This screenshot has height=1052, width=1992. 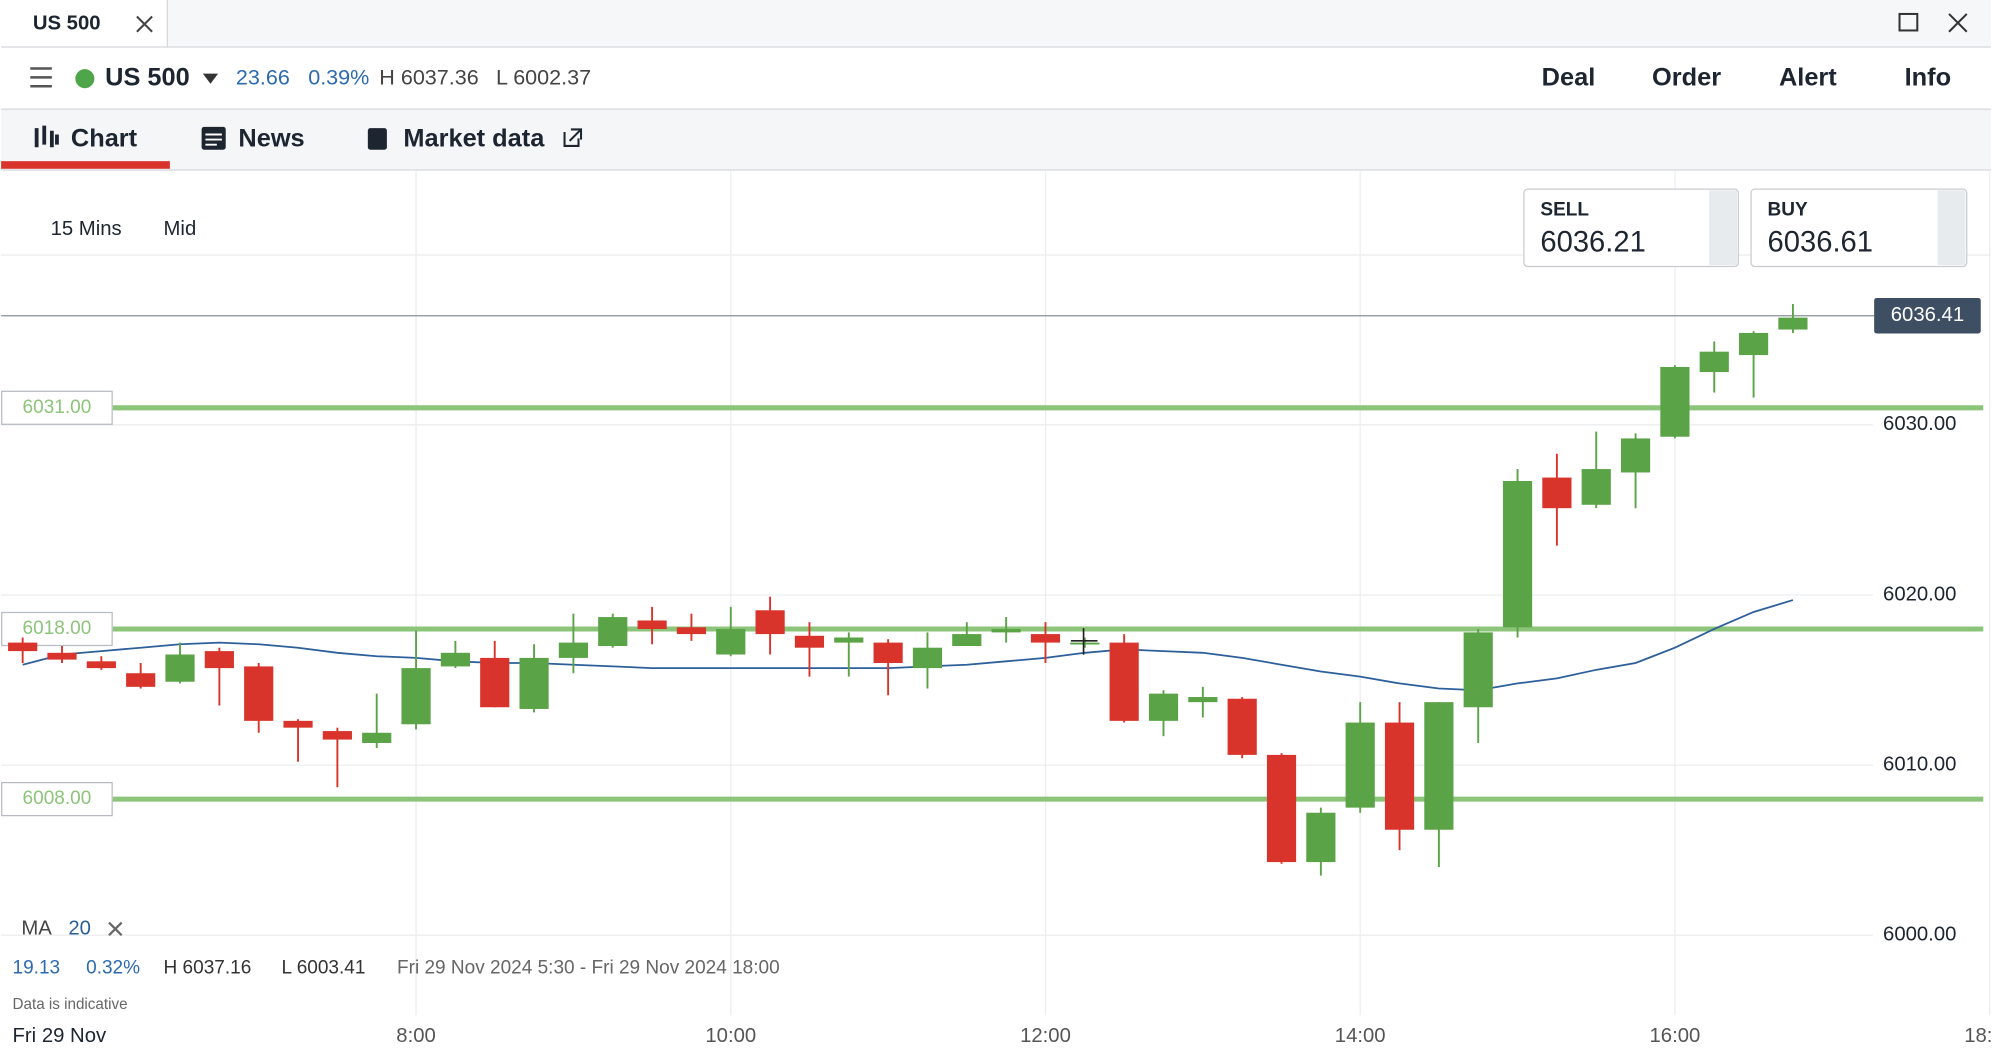 I want to click on close-tab, so click(x=144, y=24).